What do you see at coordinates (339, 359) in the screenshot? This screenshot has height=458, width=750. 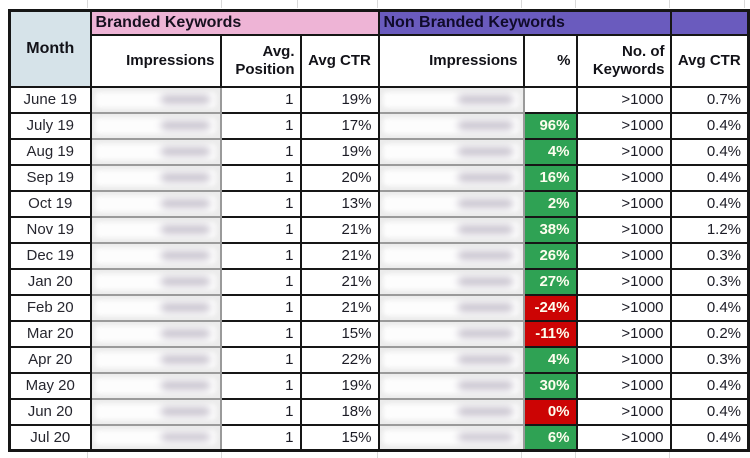 I see `branded-avg-ctr-cell: 22%` at bounding box center [339, 359].